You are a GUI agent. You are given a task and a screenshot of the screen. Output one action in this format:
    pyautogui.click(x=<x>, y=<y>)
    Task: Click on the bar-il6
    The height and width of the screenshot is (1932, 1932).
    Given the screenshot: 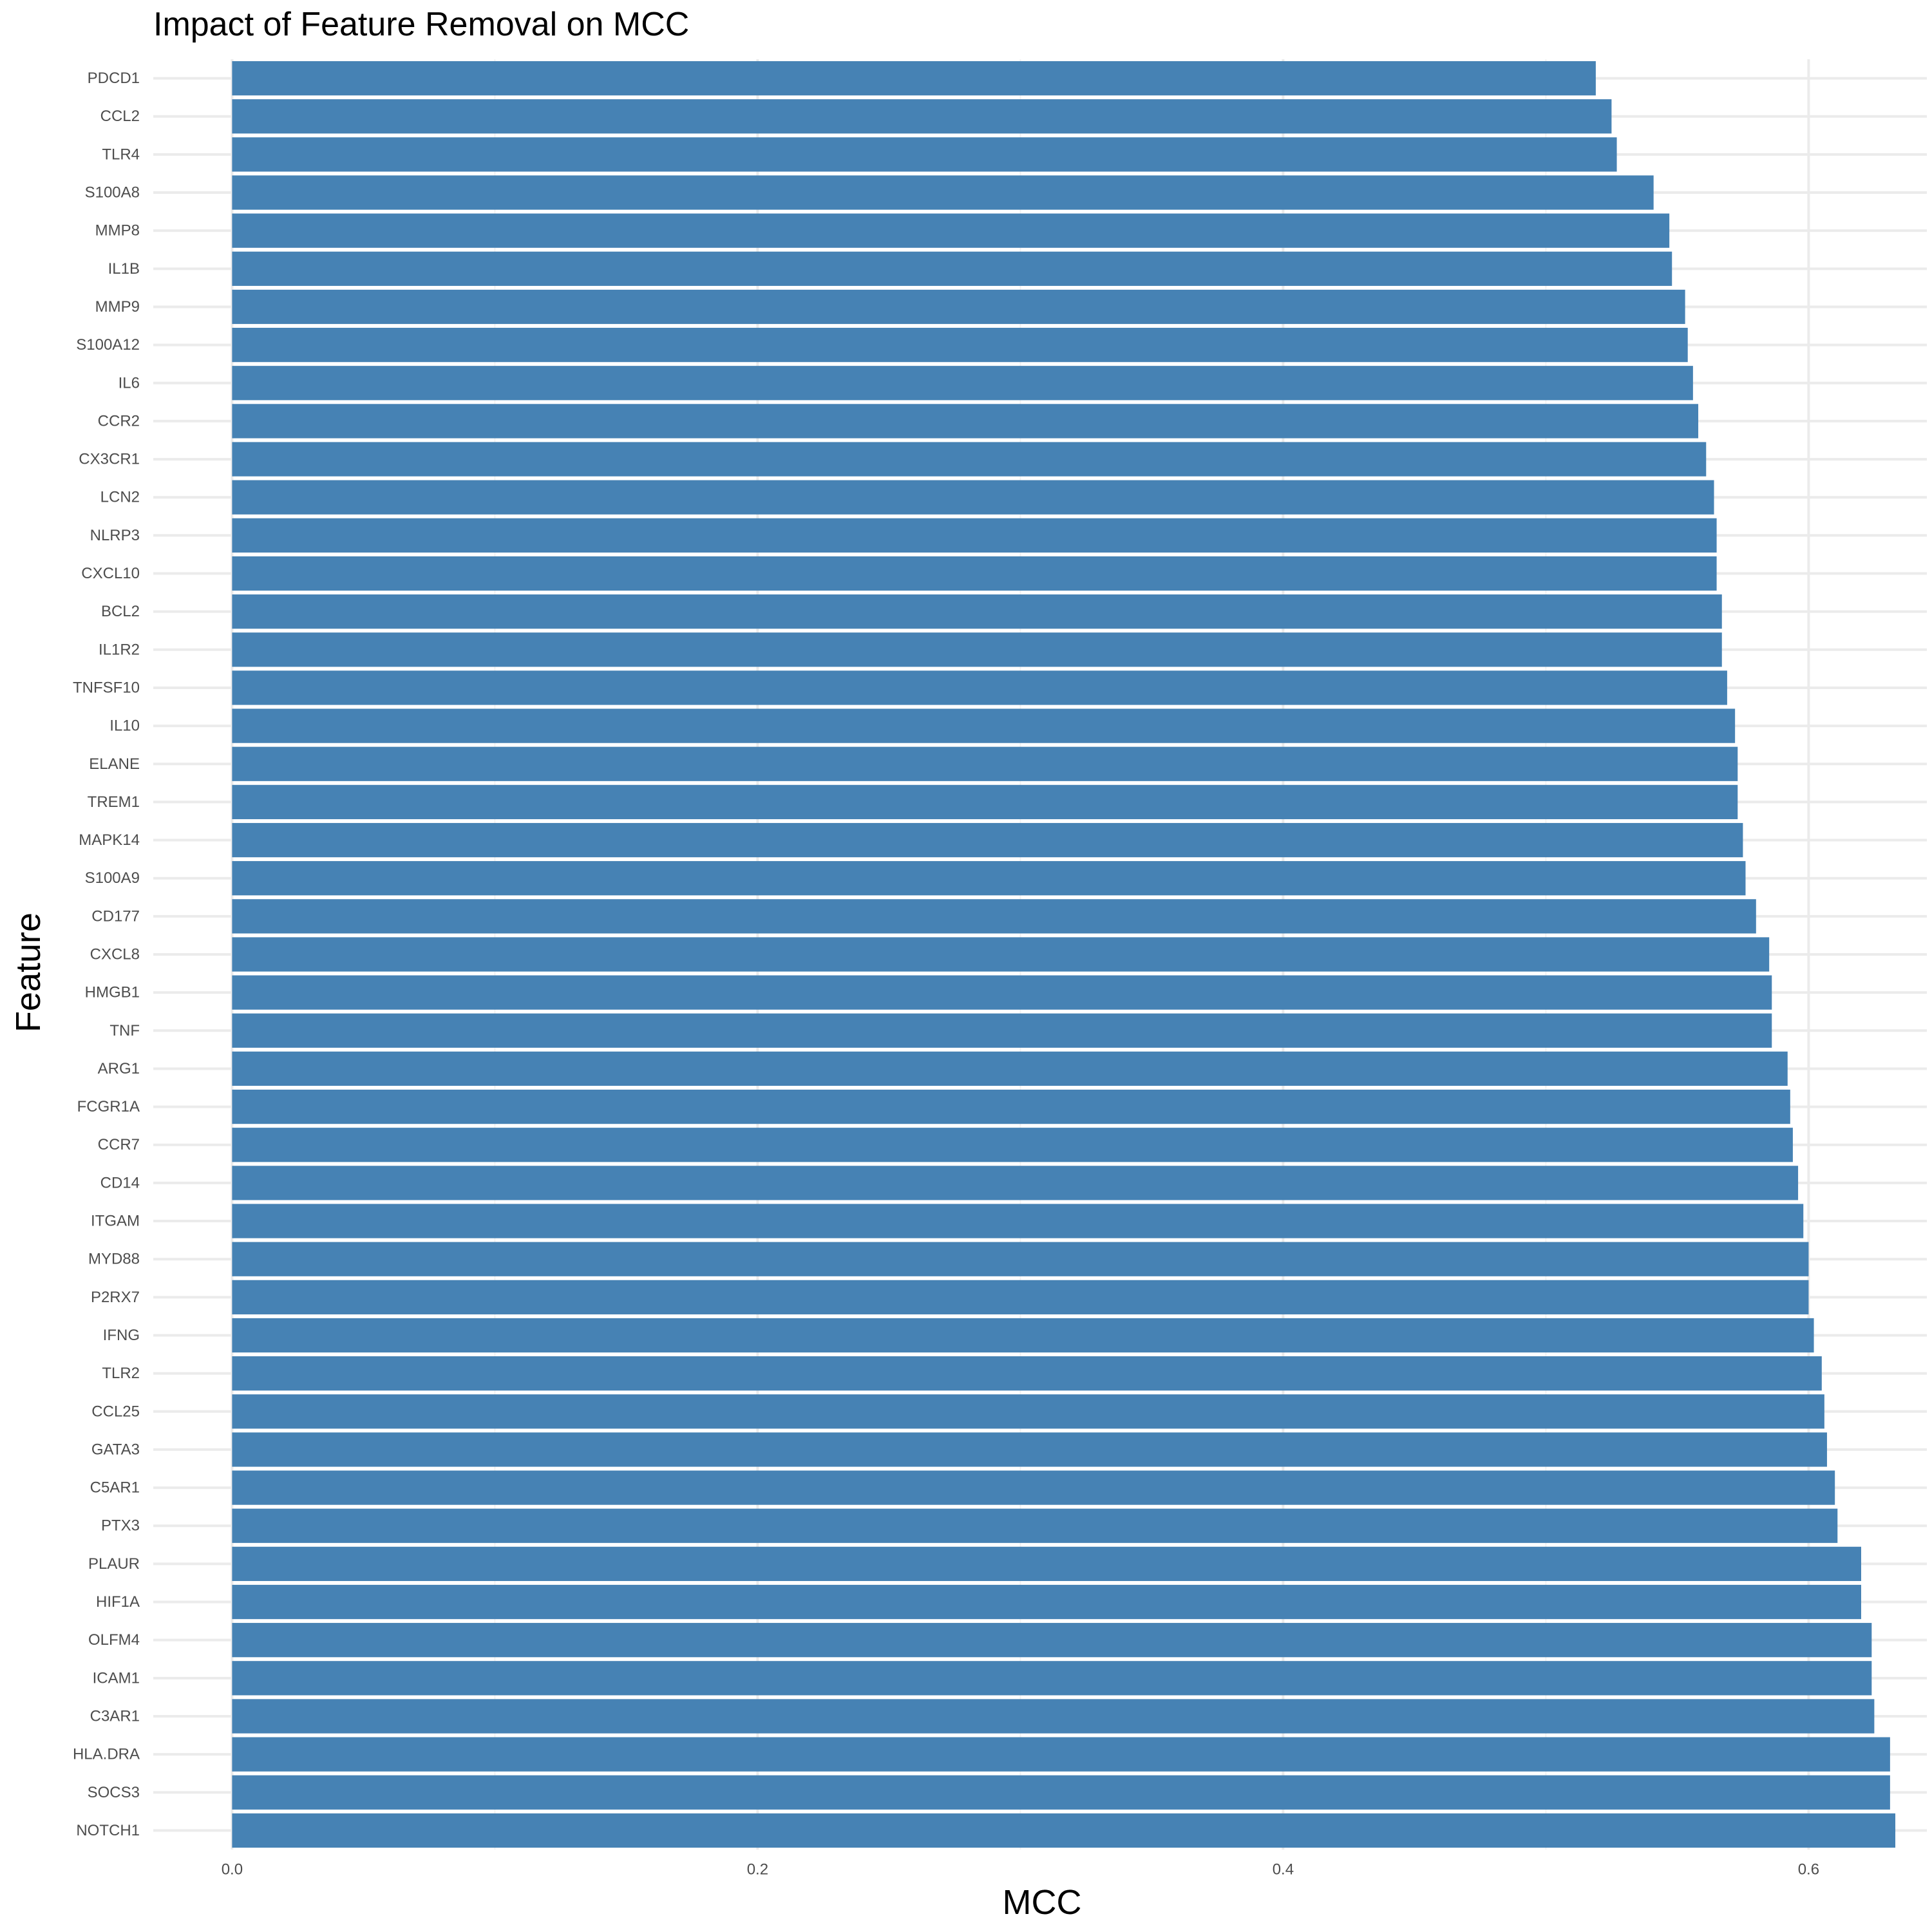 What is the action you would take?
    pyautogui.click(x=963, y=383)
    